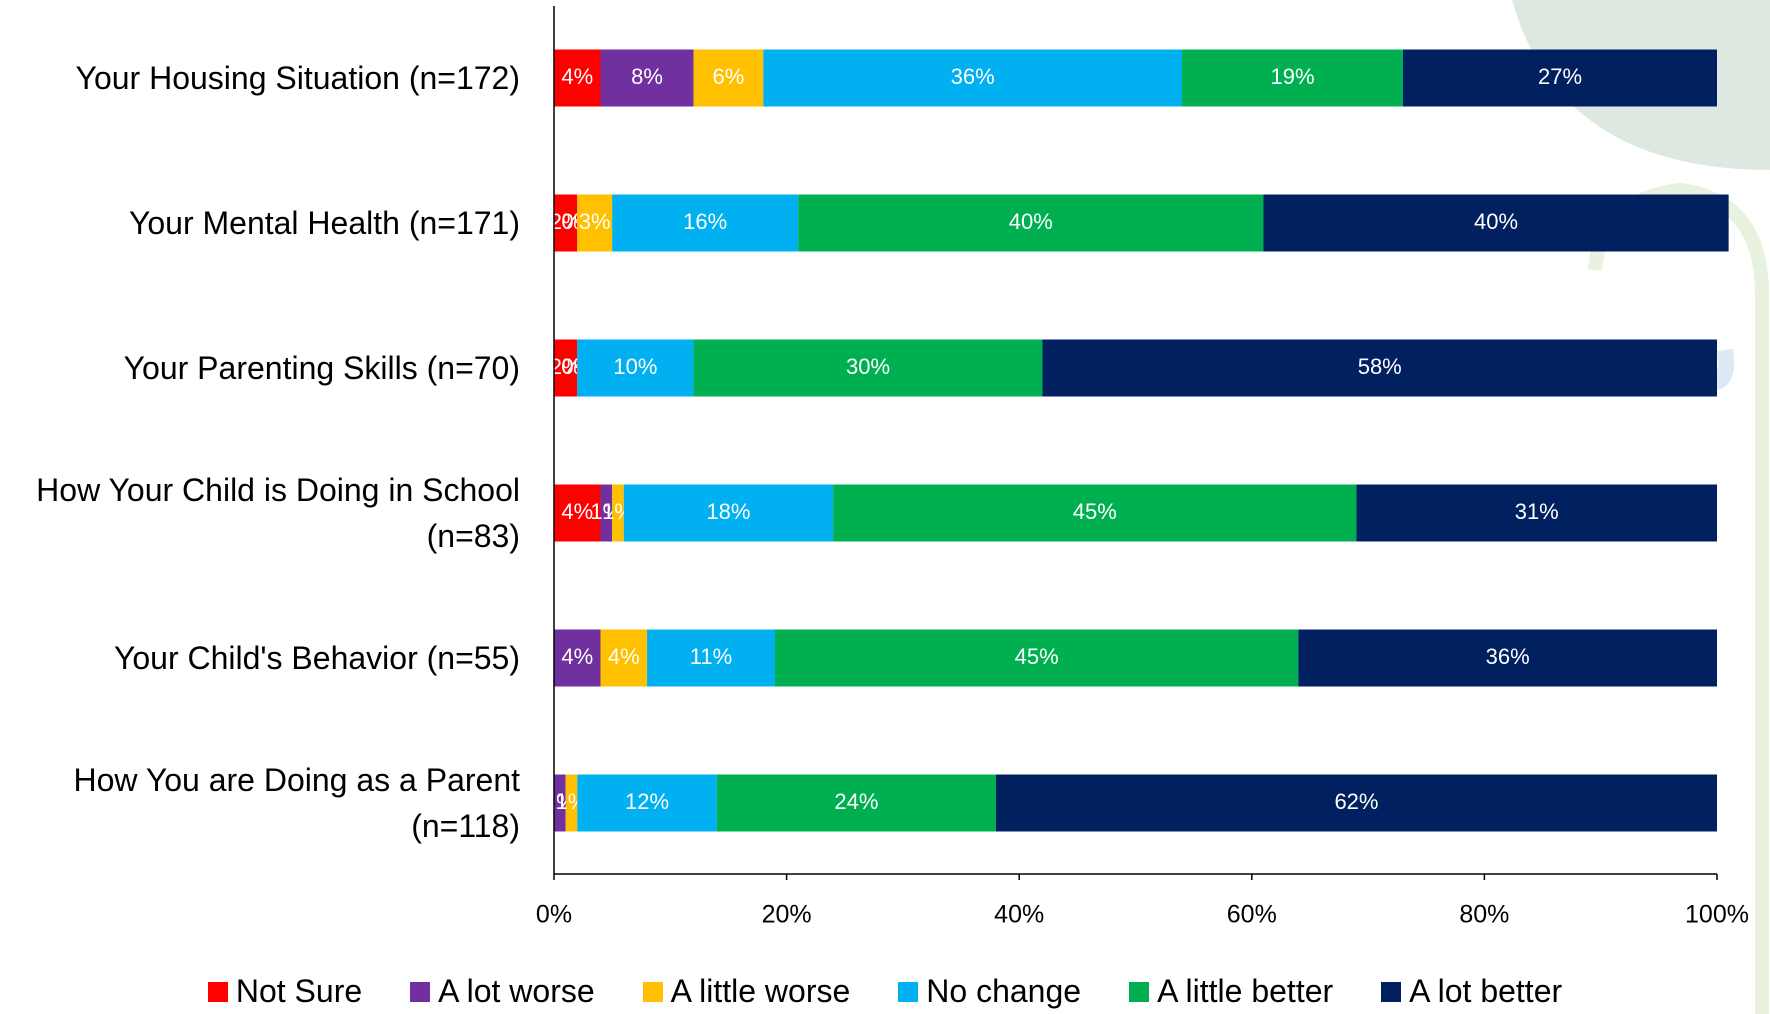 This screenshot has height=1014, width=1770. I want to click on data-label: 58%, so click(1380, 366).